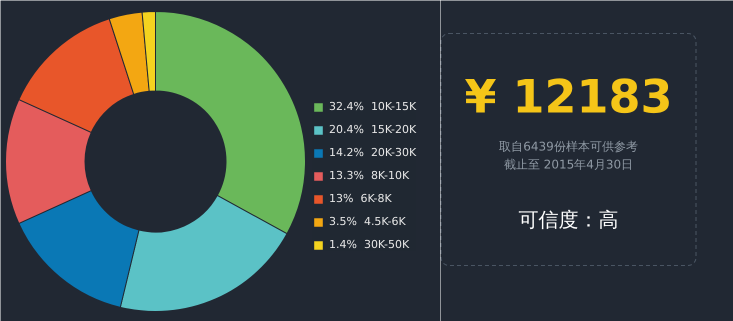  Describe the element at coordinates (369, 244) in the screenshot. I see `legend-label: 1.4% 30K-50K` at that location.